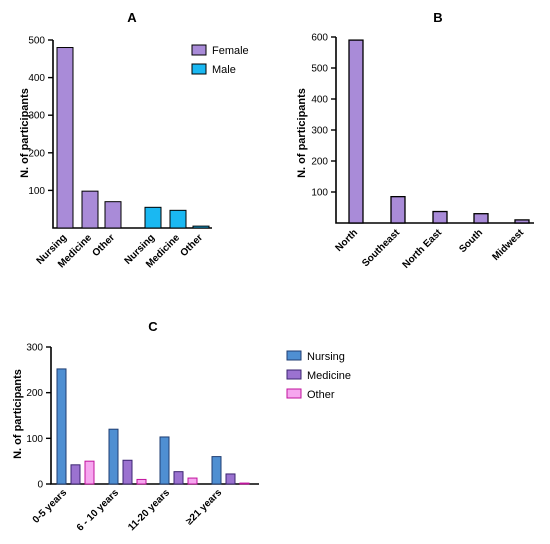 This screenshot has width=550, height=544. What do you see at coordinates (471, 241) in the screenshot?
I see `x-tick-label: South` at bounding box center [471, 241].